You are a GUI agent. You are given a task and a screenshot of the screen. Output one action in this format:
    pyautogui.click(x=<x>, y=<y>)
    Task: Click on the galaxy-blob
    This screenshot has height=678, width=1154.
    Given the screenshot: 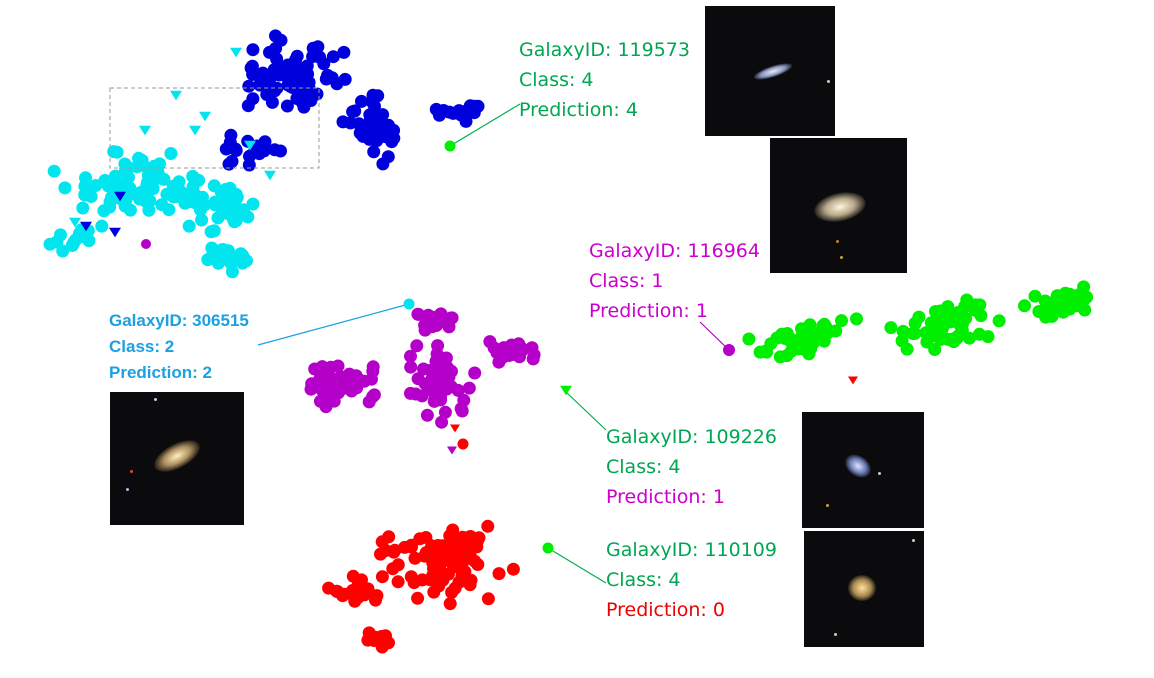 What is the action you would take?
    pyautogui.click(x=177, y=456)
    